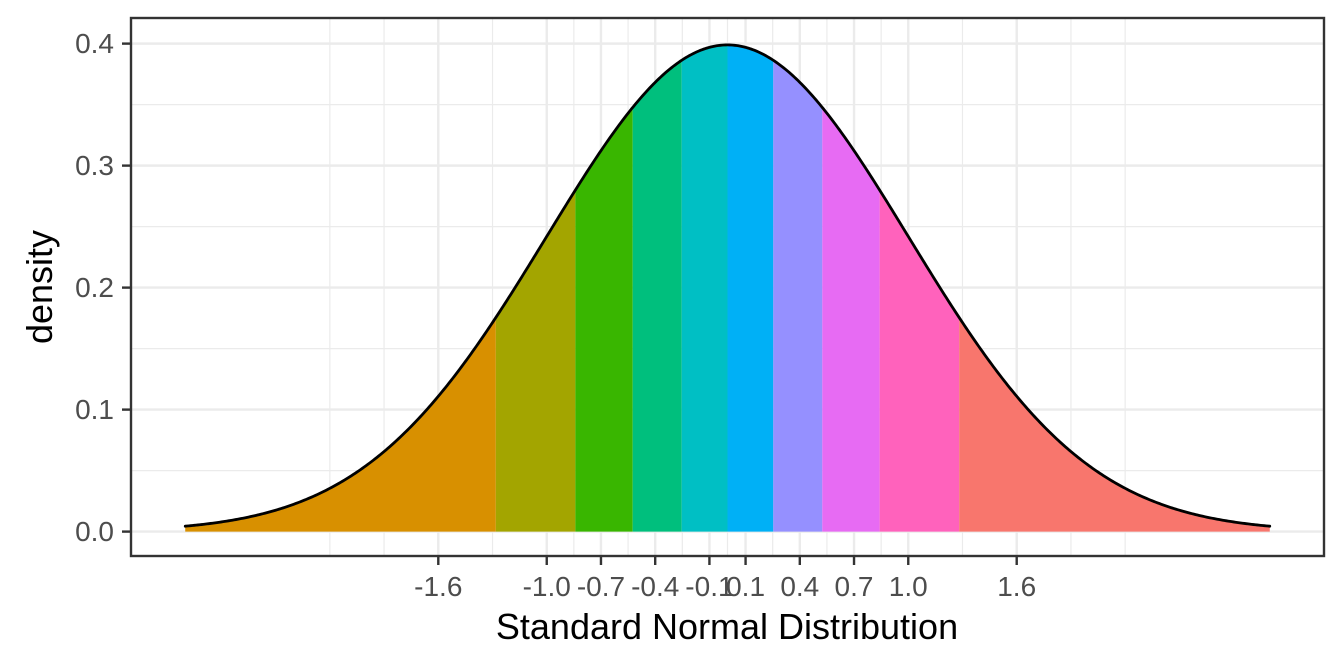  I want to click on y-tick-label: 0.1, so click(94, 409).